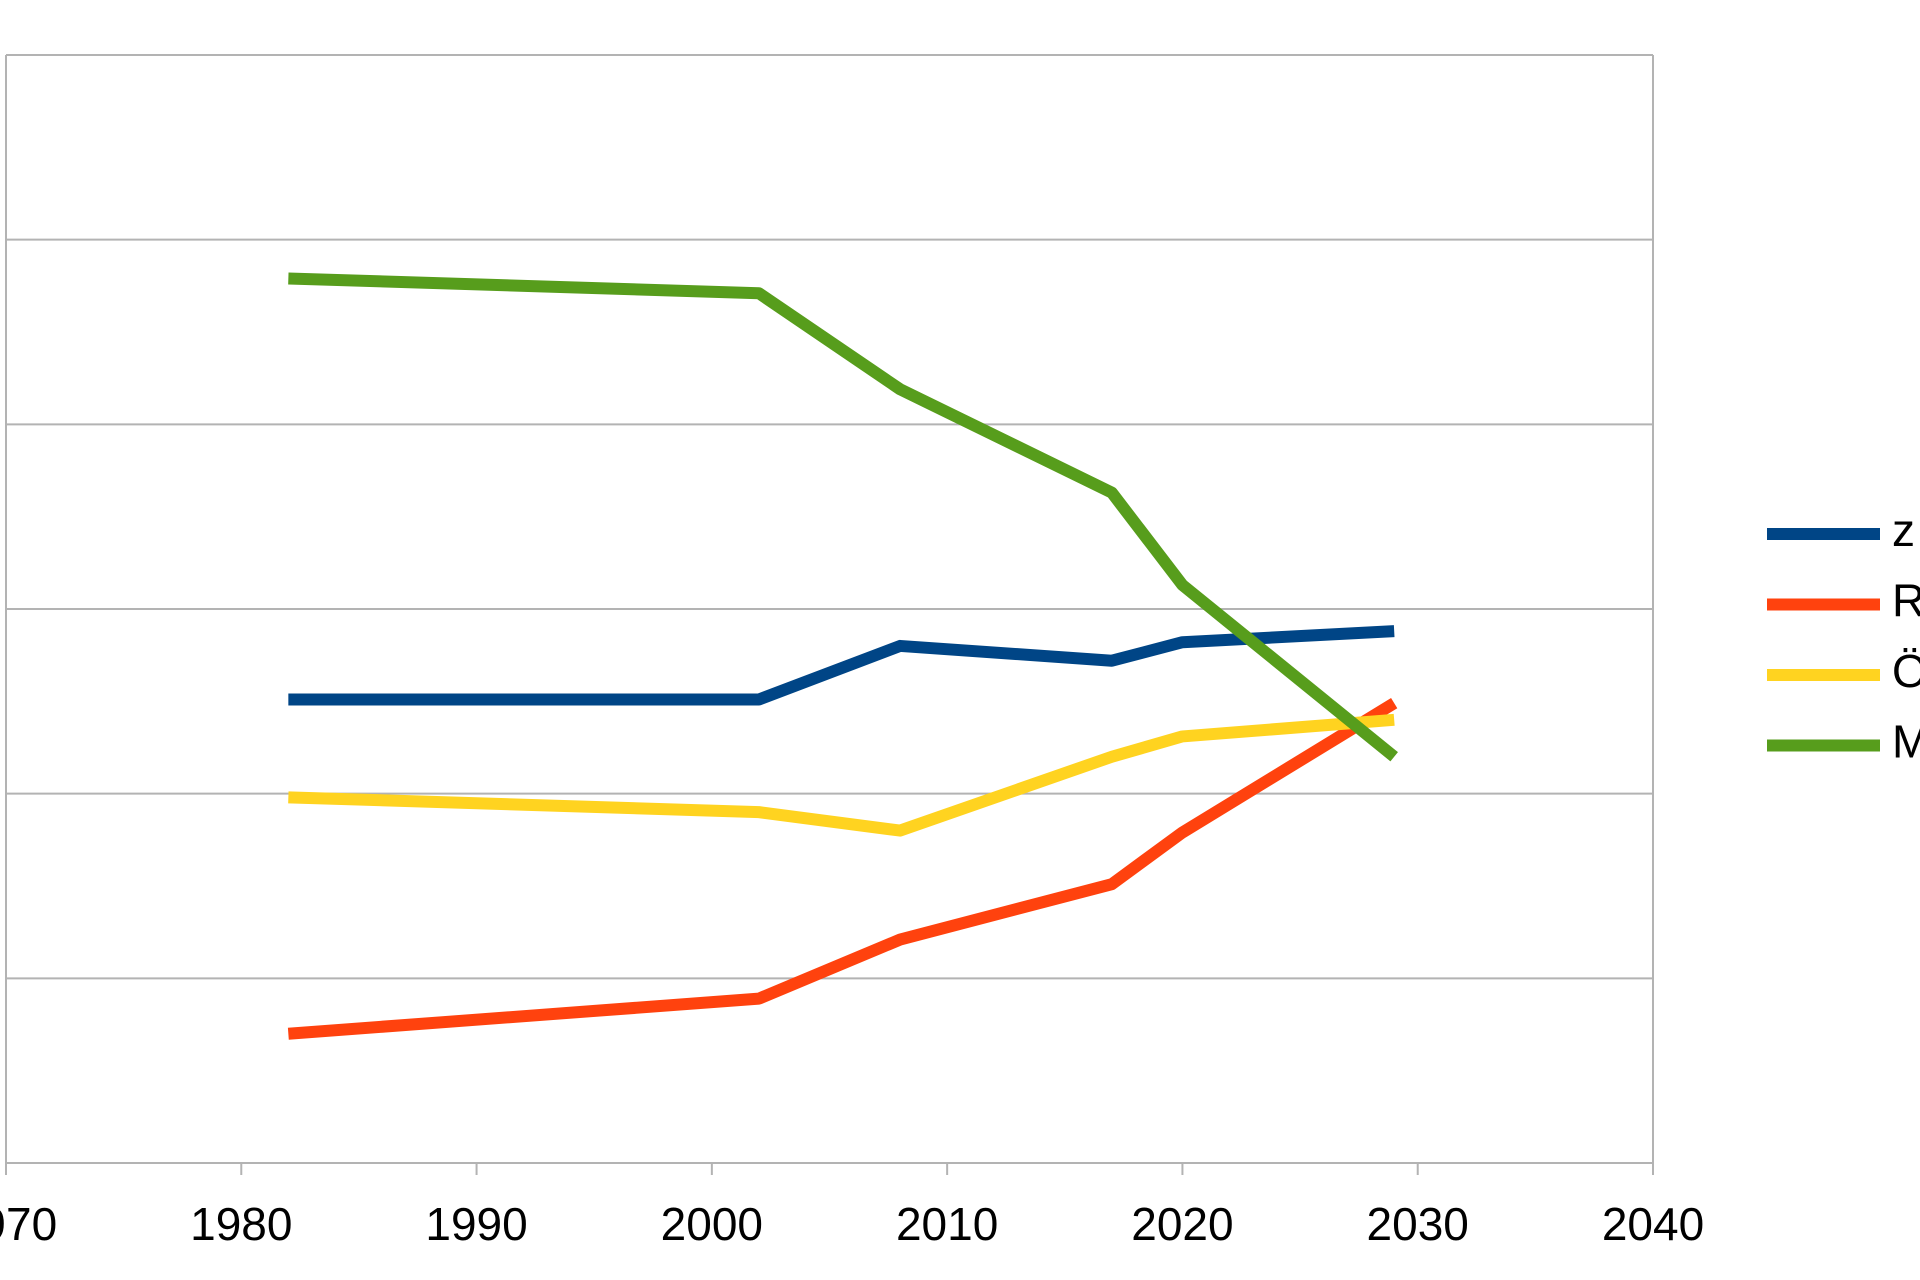 This screenshot has width=1920, height=1280. I want to click on legend-label: Ö, so click(1906, 671).